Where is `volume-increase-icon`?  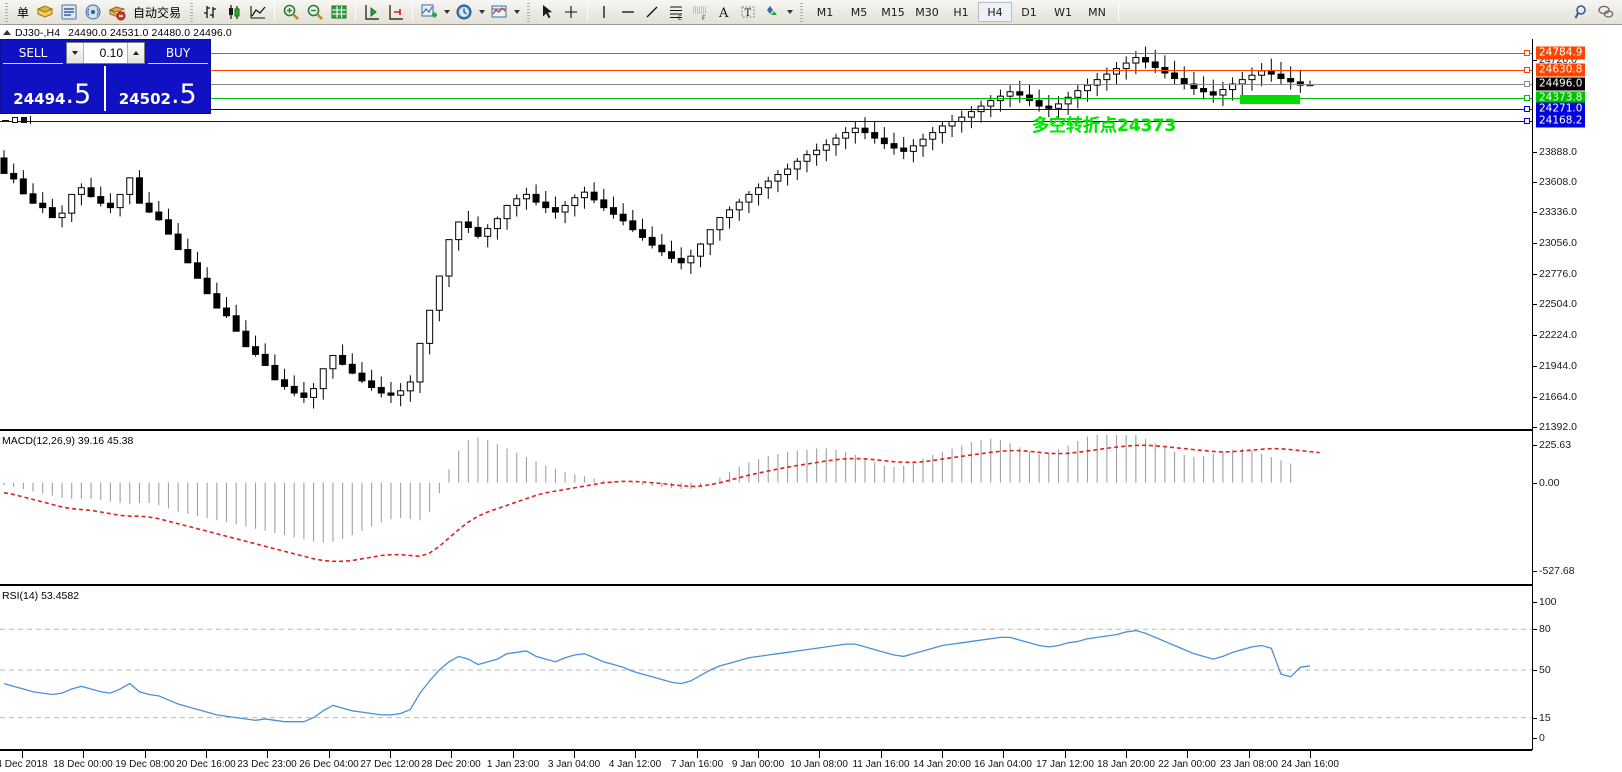 volume-increase-icon is located at coordinates (135, 53).